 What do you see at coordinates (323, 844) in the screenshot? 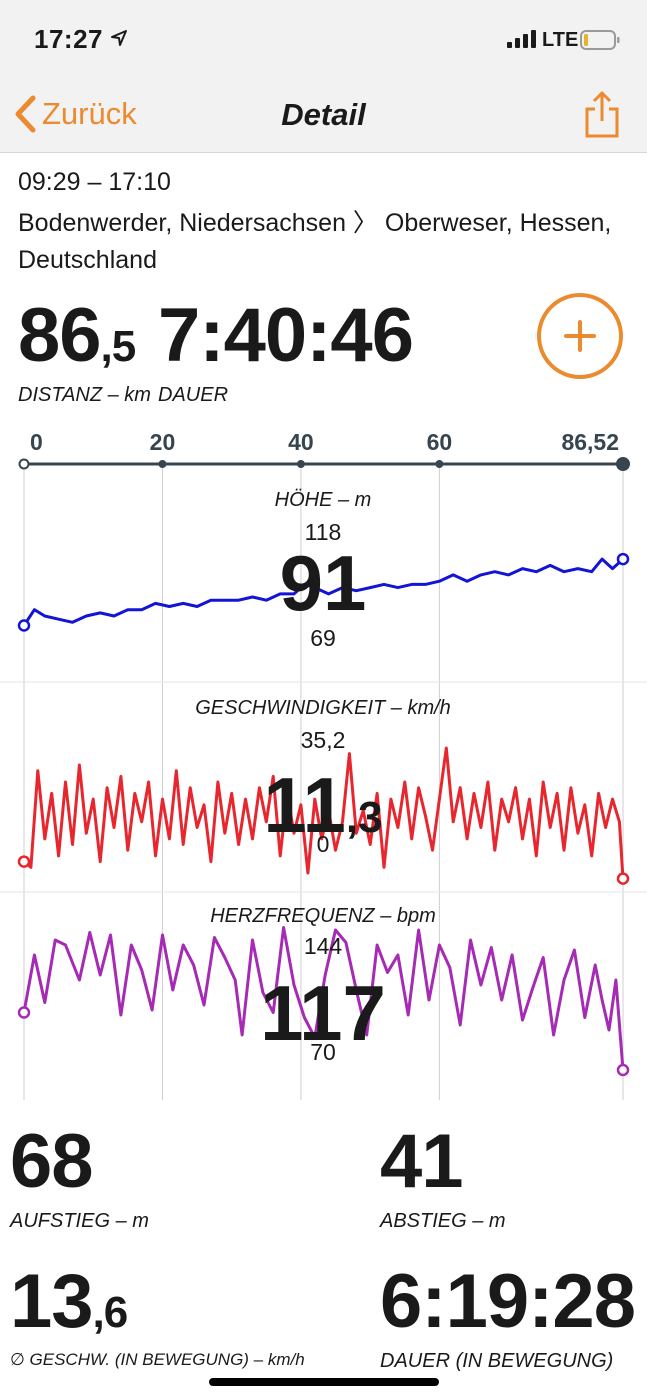
I see `speed-min-label: 0` at bounding box center [323, 844].